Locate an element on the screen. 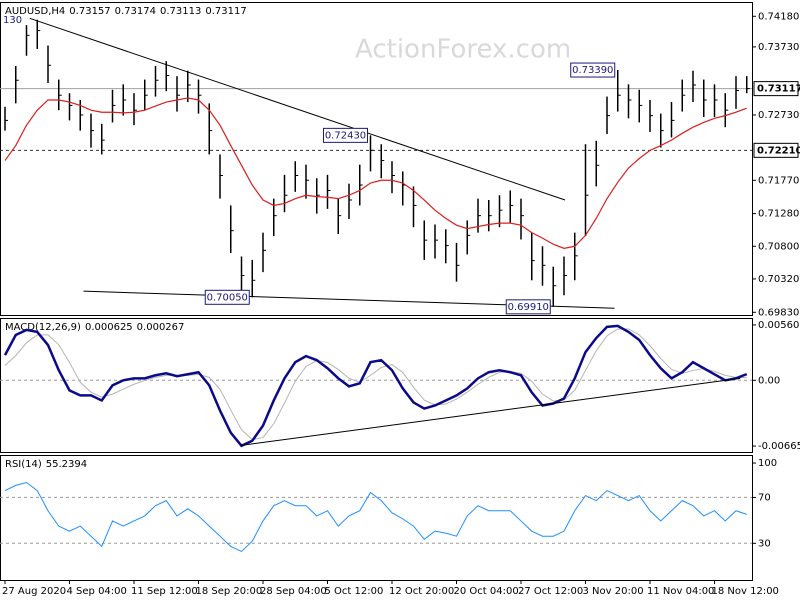 The height and width of the screenshot is (600, 800). y-tick-label: 0.71770 is located at coordinates (778, 180).